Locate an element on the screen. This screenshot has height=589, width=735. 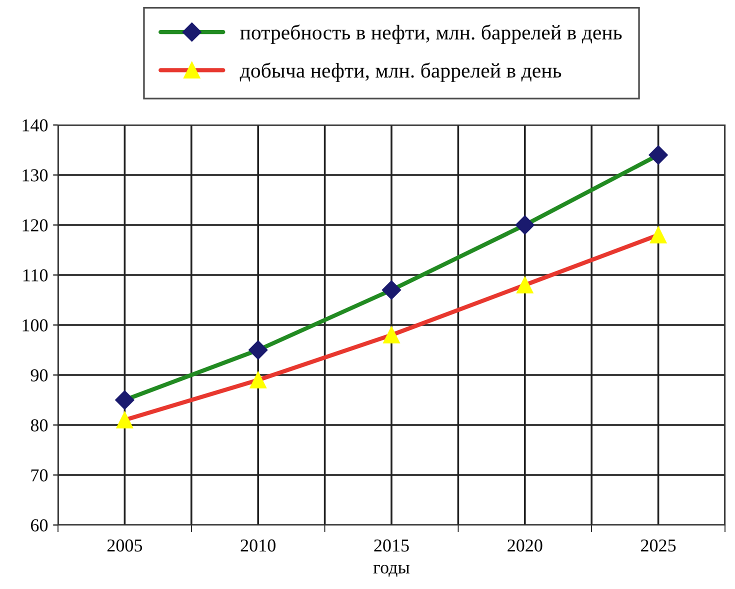
x-tick-label: 2020 is located at coordinates (525, 545).